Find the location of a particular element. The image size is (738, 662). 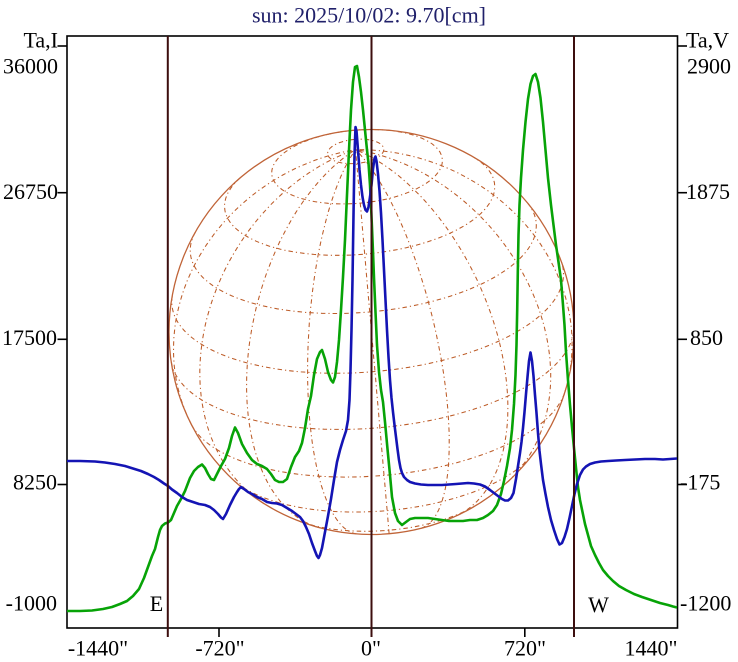

svg-text: Ta,I is located at coordinates (41, 40).